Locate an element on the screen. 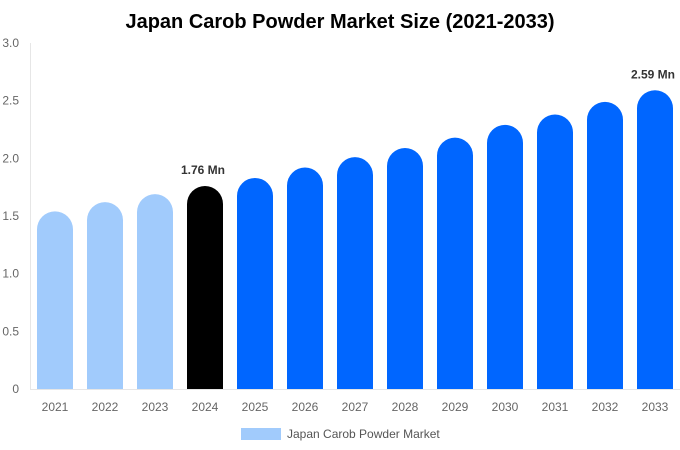 The width and height of the screenshot is (680, 450). x-tick-label: 2029 is located at coordinates (455, 407).